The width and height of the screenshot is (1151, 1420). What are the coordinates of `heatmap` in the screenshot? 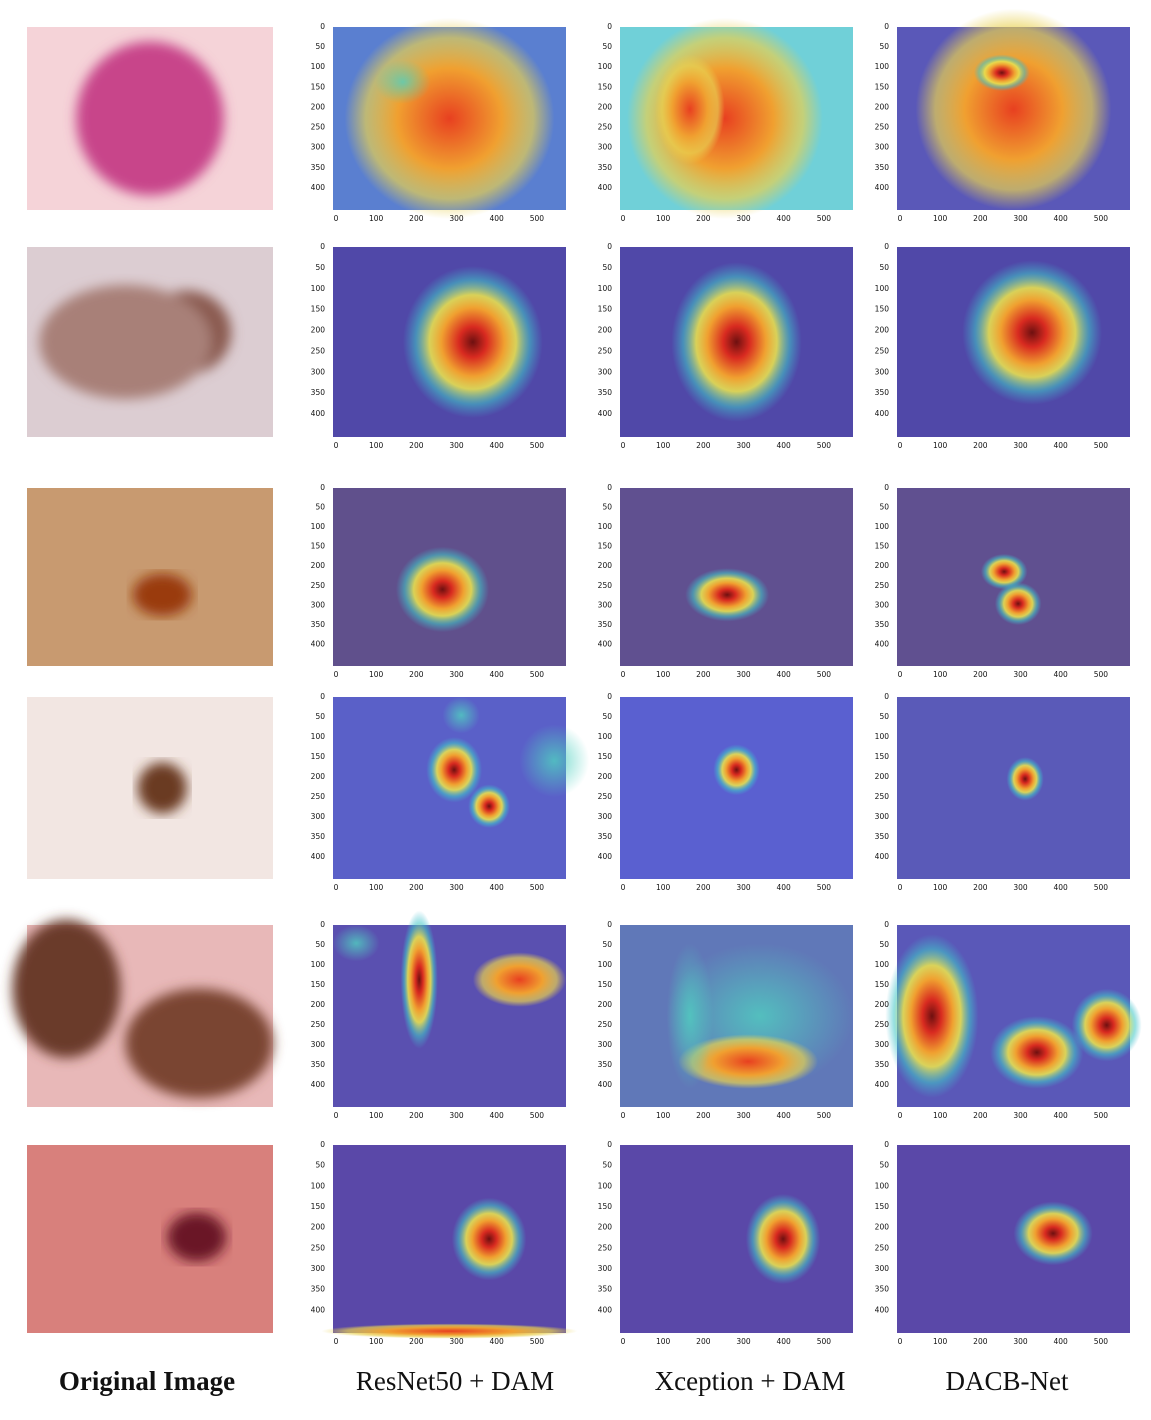 It's located at (1013, 1239).